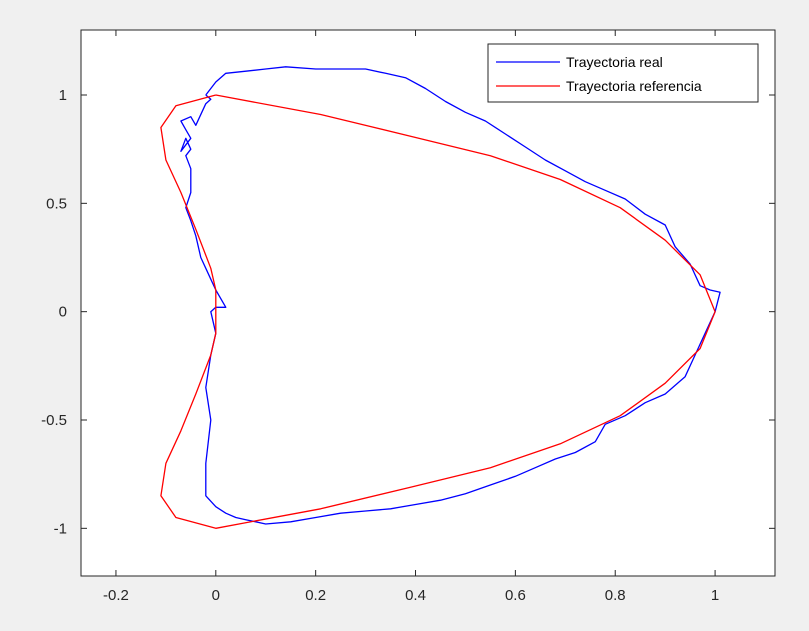  I want to click on legend-box, so click(623, 73).